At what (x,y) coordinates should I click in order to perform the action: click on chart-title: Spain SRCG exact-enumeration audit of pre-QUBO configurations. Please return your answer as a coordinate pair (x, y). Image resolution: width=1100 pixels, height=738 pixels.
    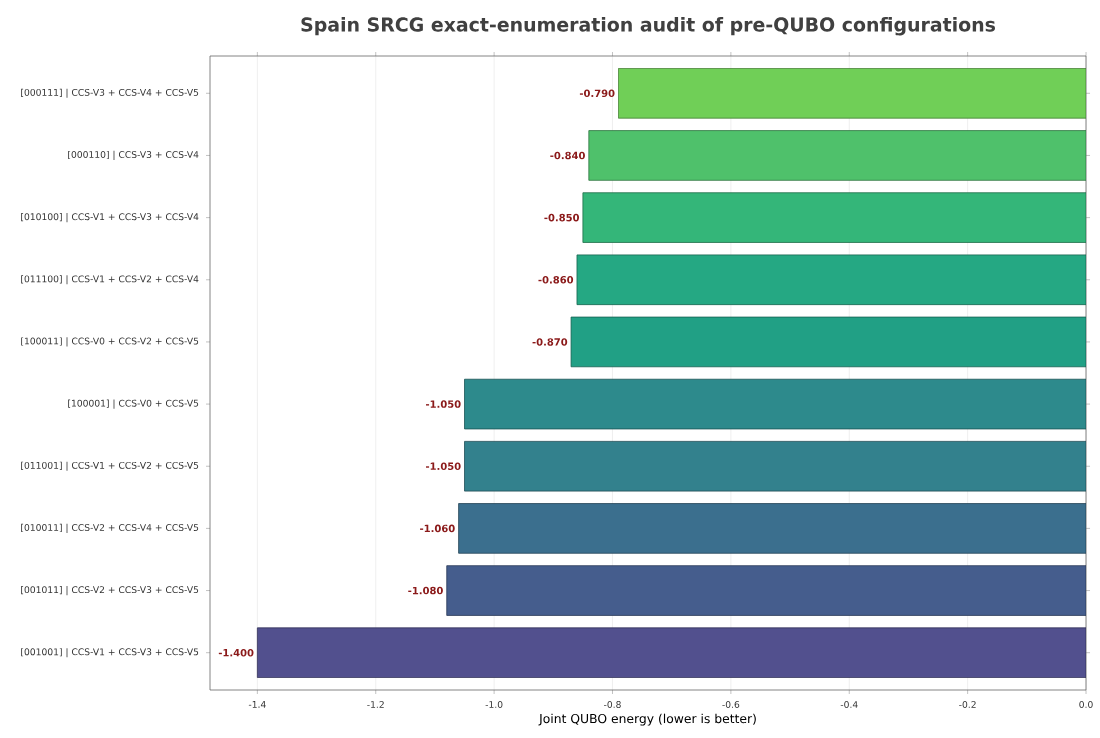
    Looking at the image, I should click on (648, 26).